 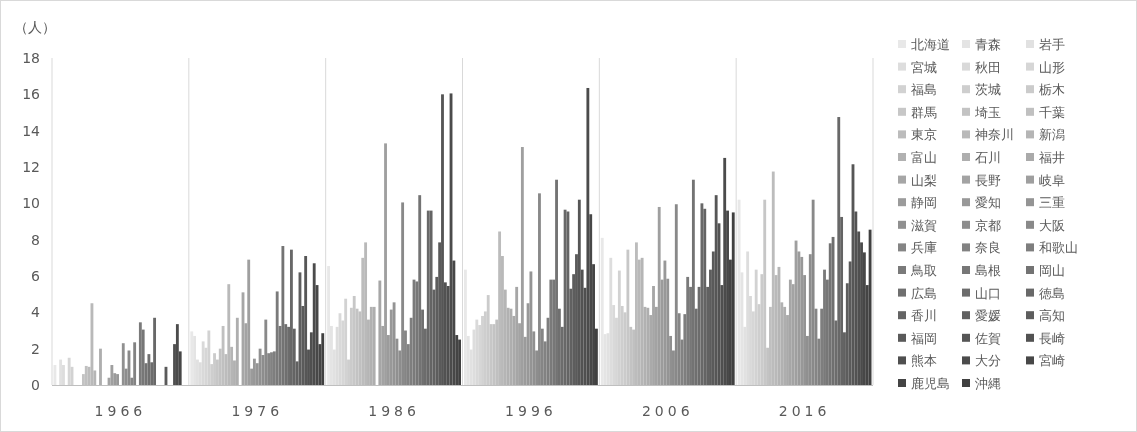 What do you see at coordinates (31, 167) in the screenshot?
I see `y-tick-label: 12` at bounding box center [31, 167].